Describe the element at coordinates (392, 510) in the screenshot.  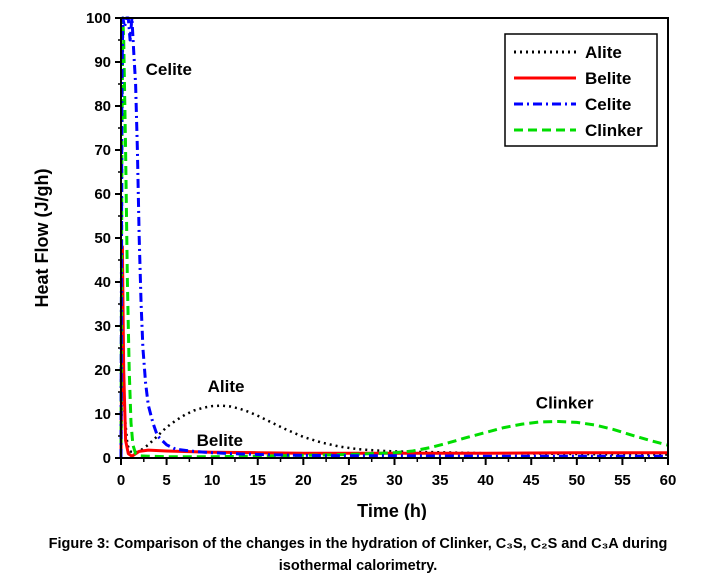
I see `x-axis-title: Time (h)` at that location.